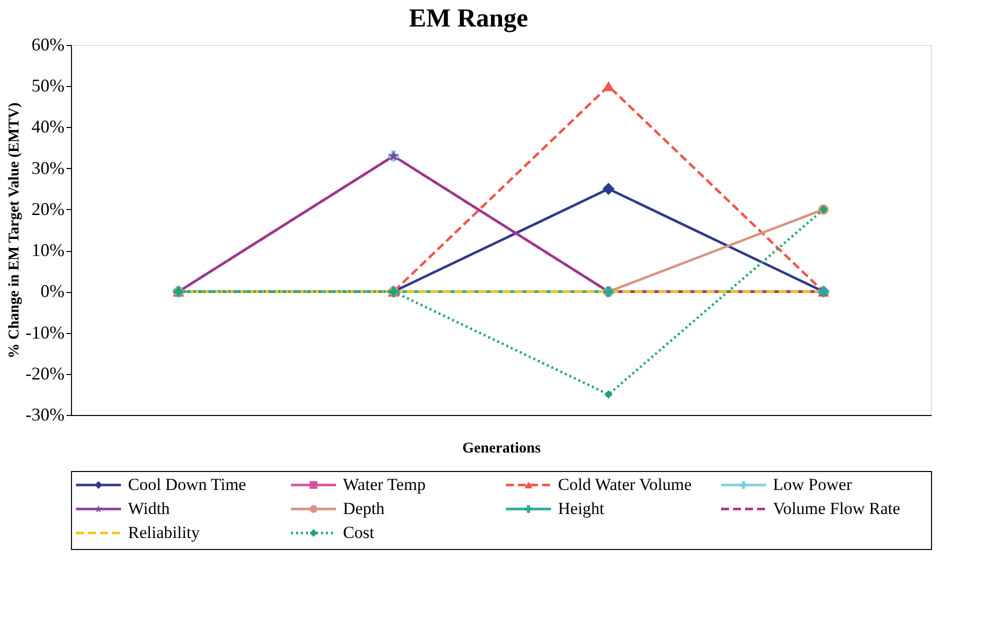 This screenshot has height=620, width=982. What do you see at coordinates (836, 508) in the screenshot?
I see `legend-label: Volume Flow Rate` at bounding box center [836, 508].